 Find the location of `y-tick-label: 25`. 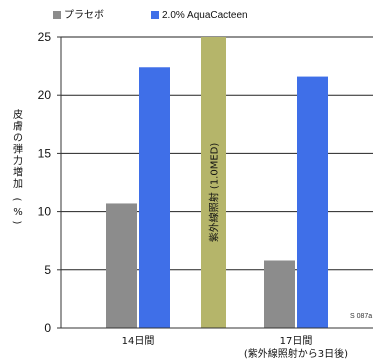

y-tick-label: 25 is located at coordinates (45, 37).